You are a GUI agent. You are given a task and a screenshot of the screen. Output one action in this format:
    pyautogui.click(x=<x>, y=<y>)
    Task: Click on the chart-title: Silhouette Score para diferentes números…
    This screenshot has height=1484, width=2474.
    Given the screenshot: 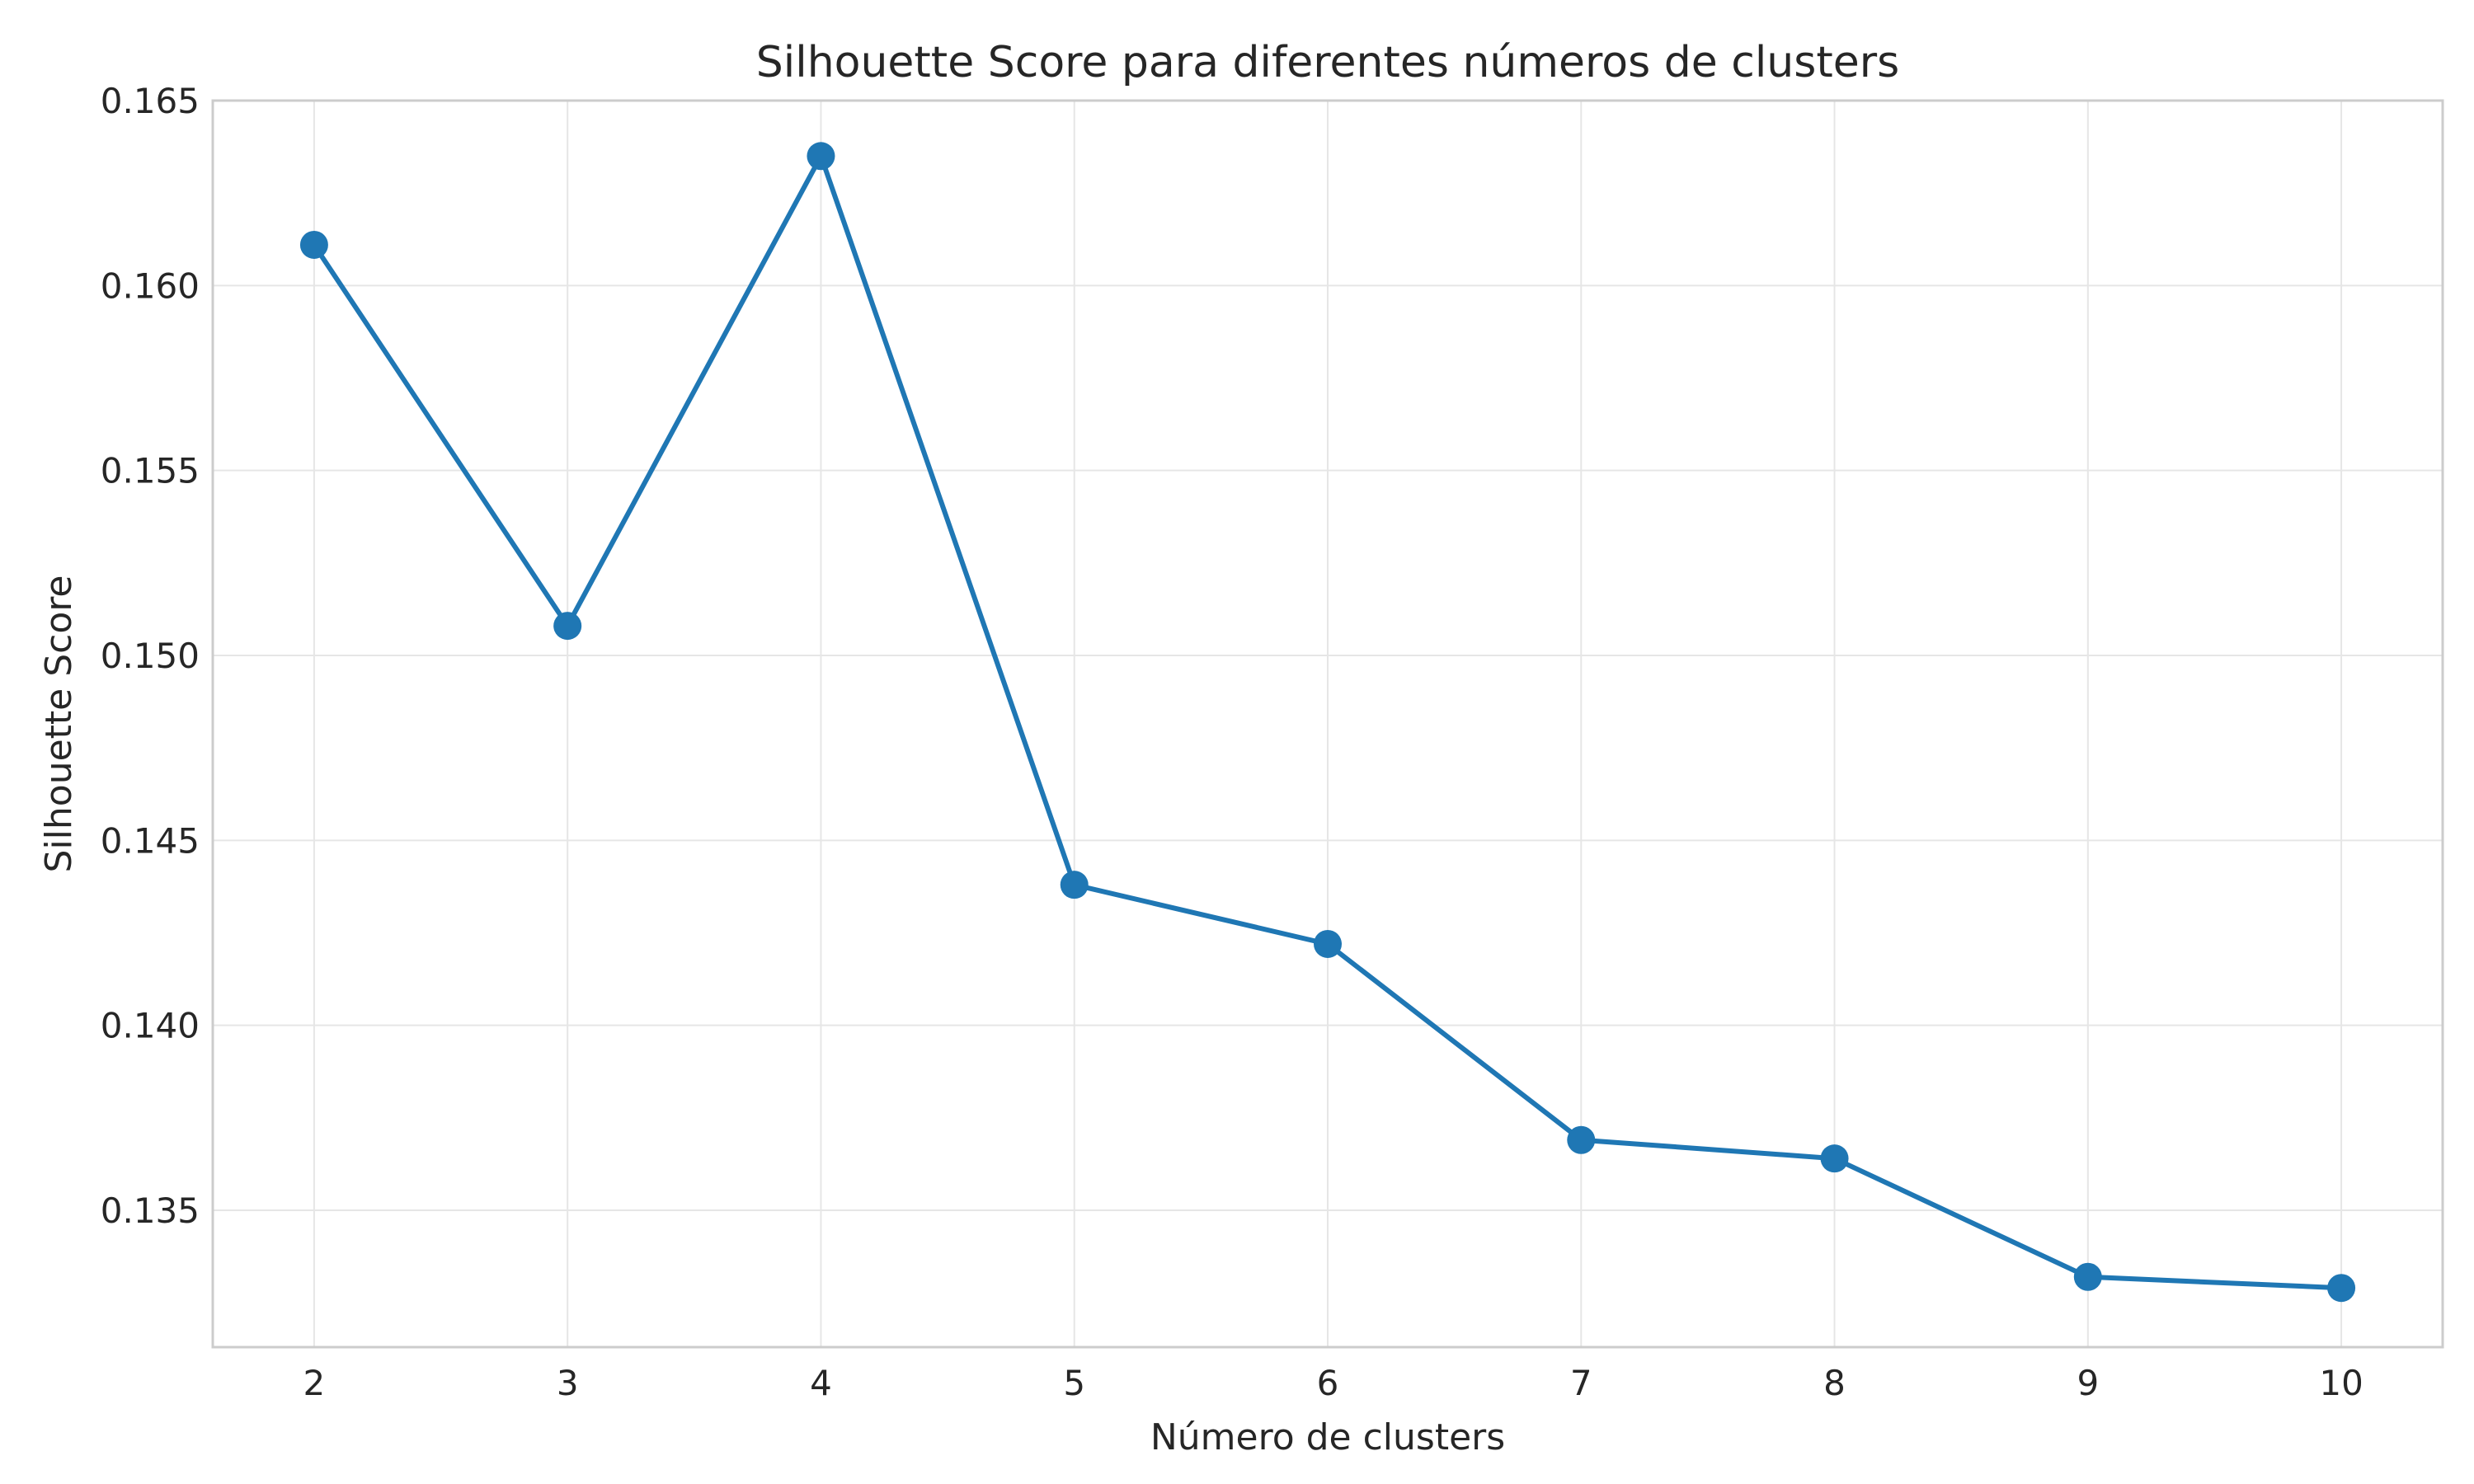 What is the action you would take?
    pyautogui.click(x=1327, y=62)
    